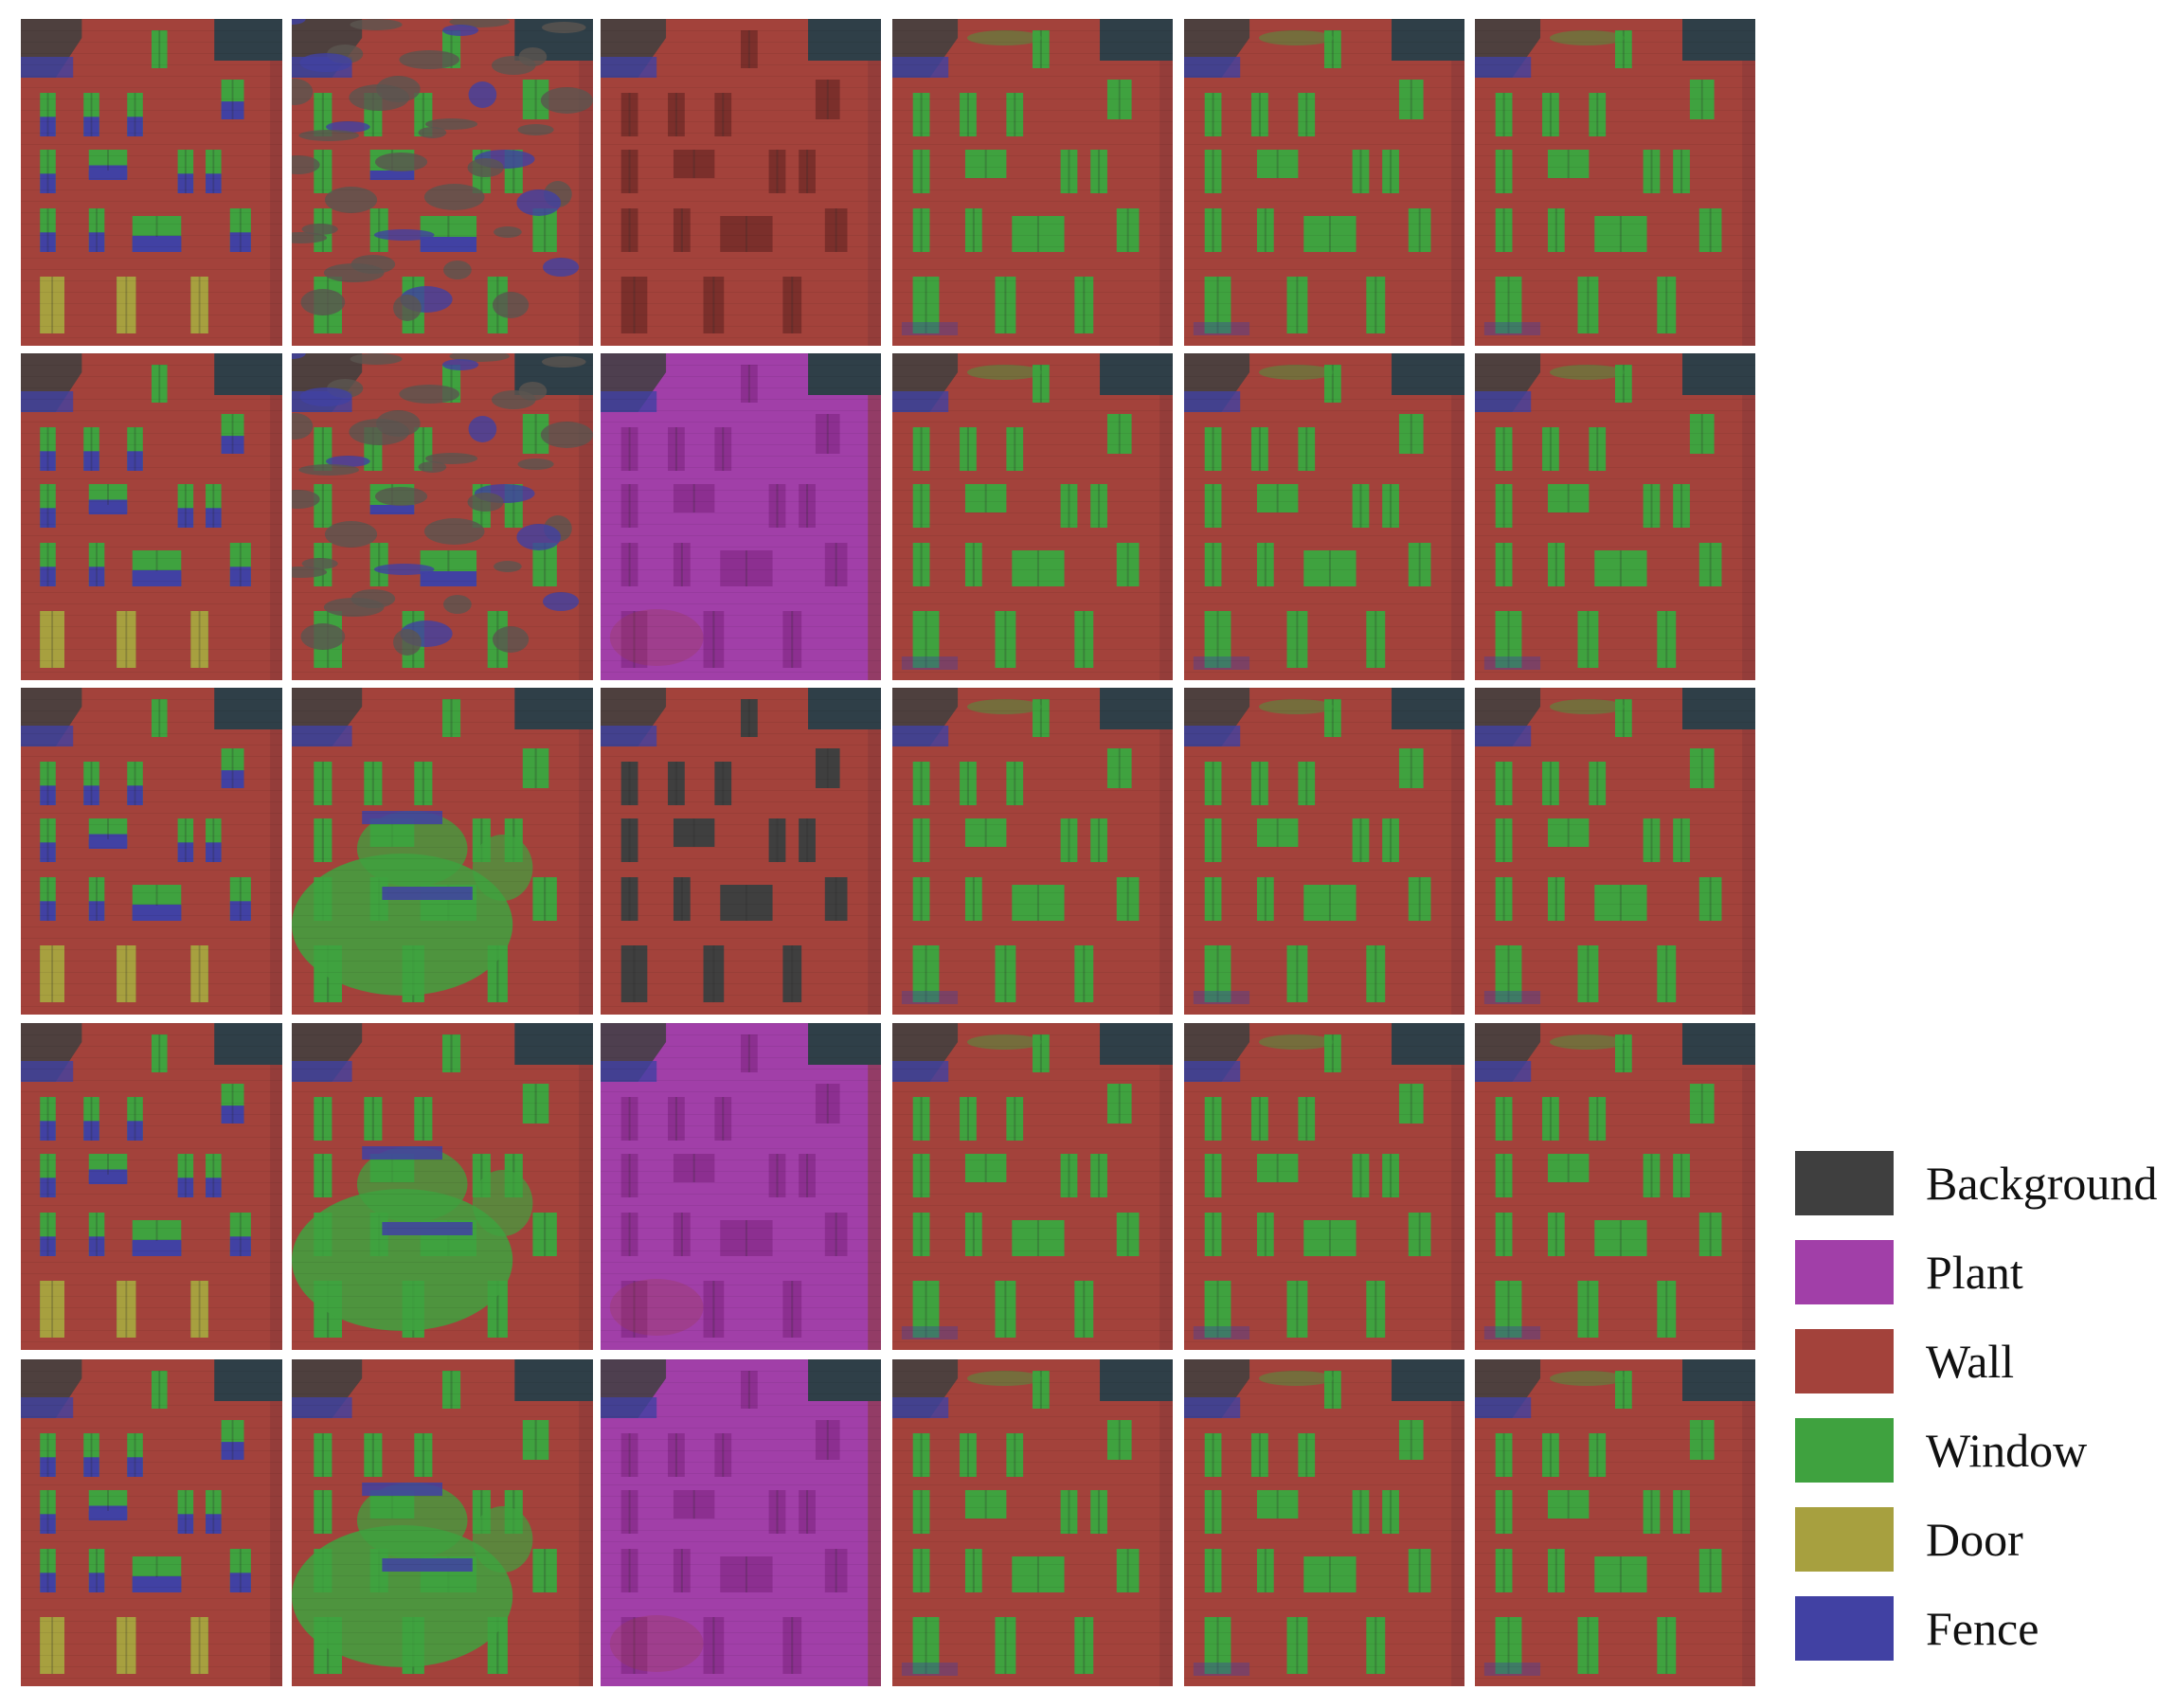 Image resolution: width=2174 pixels, height=1708 pixels. I want to click on legend-label: Background, so click(2042, 1183).